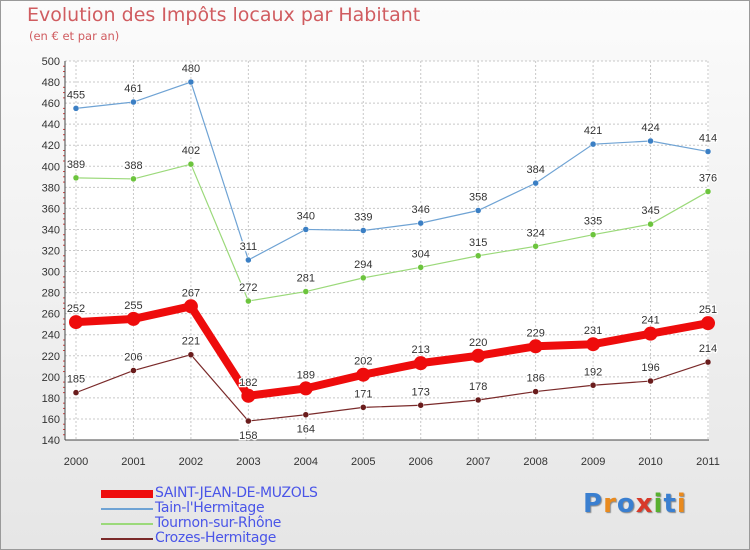 This screenshot has width=750, height=550. Describe the element at coordinates (248, 436) in the screenshot. I see `data-label: 158` at that location.